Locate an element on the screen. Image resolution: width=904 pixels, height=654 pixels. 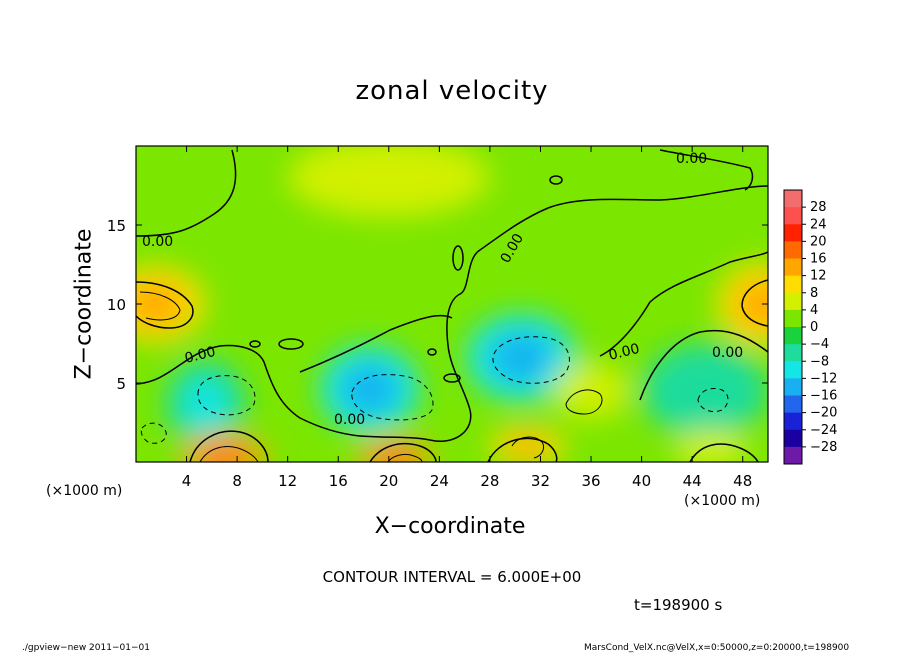
y-tick-label: 5 is located at coordinates (121, 384).